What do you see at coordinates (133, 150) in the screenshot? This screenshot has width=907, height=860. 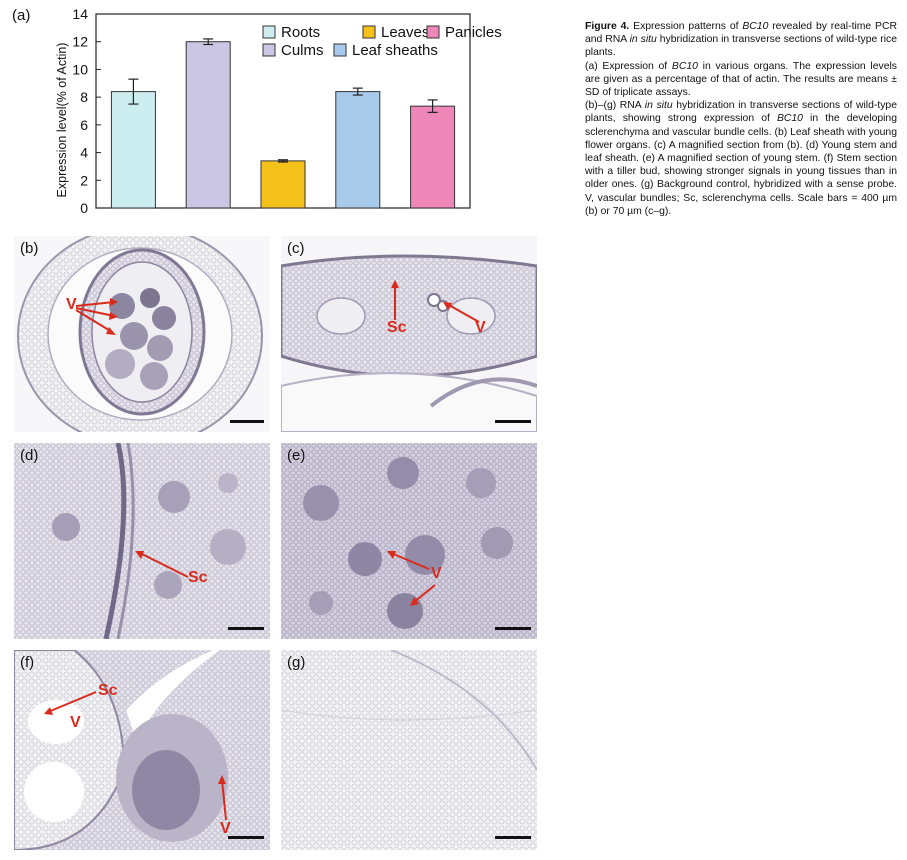 I see `bar-roots` at bounding box center [133, 150].